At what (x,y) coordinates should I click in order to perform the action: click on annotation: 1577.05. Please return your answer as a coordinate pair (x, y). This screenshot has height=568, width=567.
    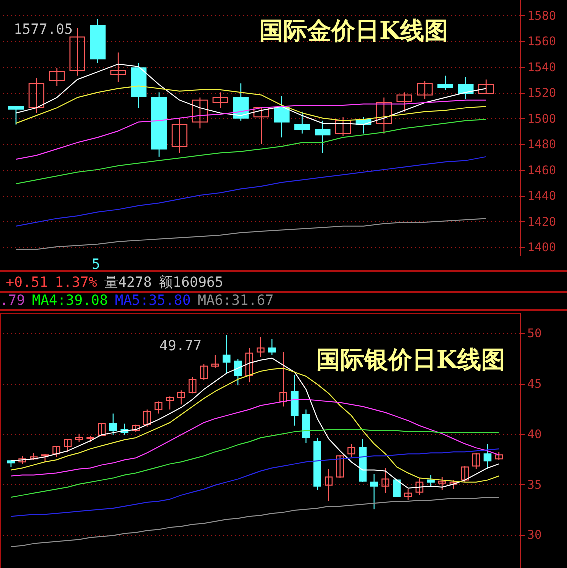
    Looking at the image, I should click on (44, 30).